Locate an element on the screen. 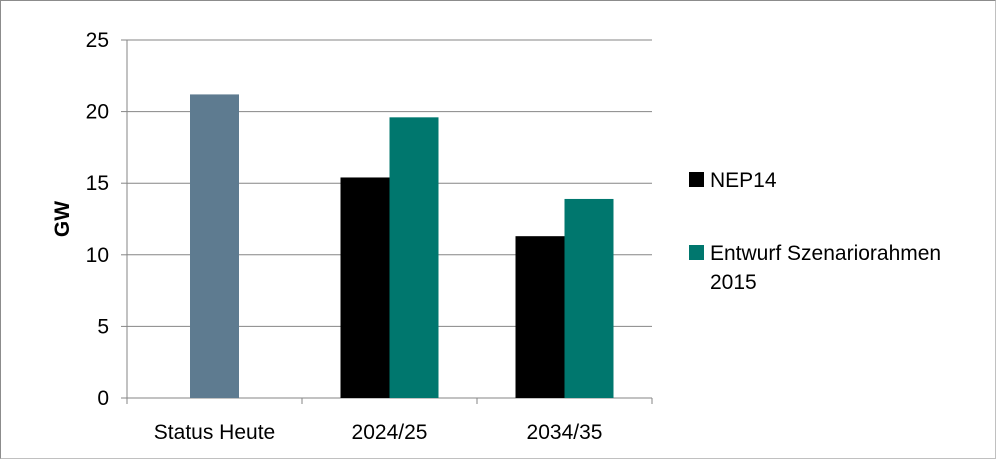 The width and height of the screenshot is (996, 460). legend-label-entwurf: Entwurf Szenariorahmen 2015 is located at coordinates (826, 268).